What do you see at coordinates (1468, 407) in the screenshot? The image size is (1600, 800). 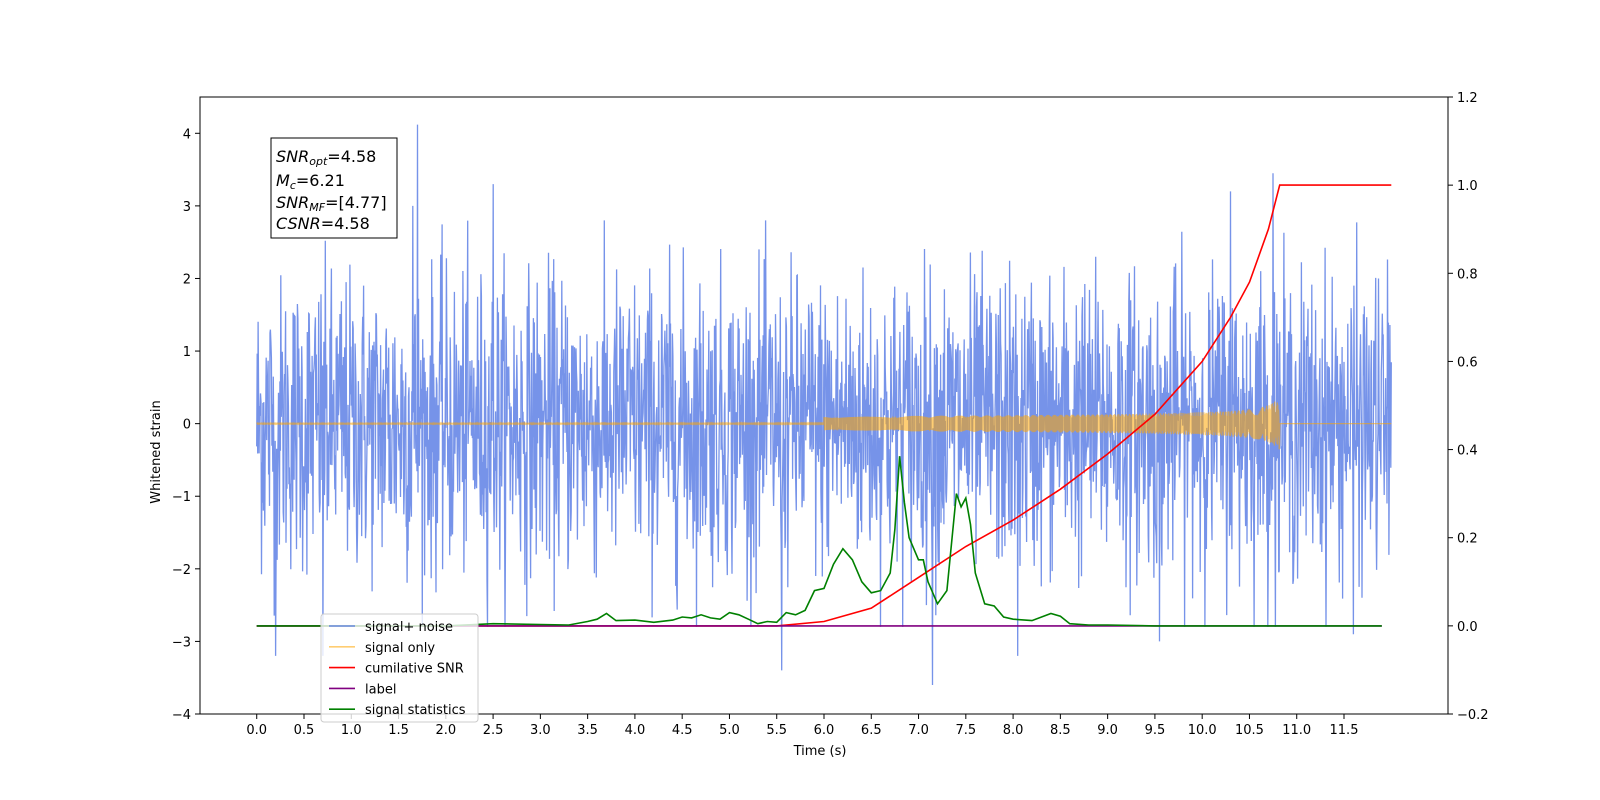 I see `y-axis-right: −0.2 0.0 0.2 0.4 0.6 0.8 1.0 1.2` at bounding box center [1468, 407].